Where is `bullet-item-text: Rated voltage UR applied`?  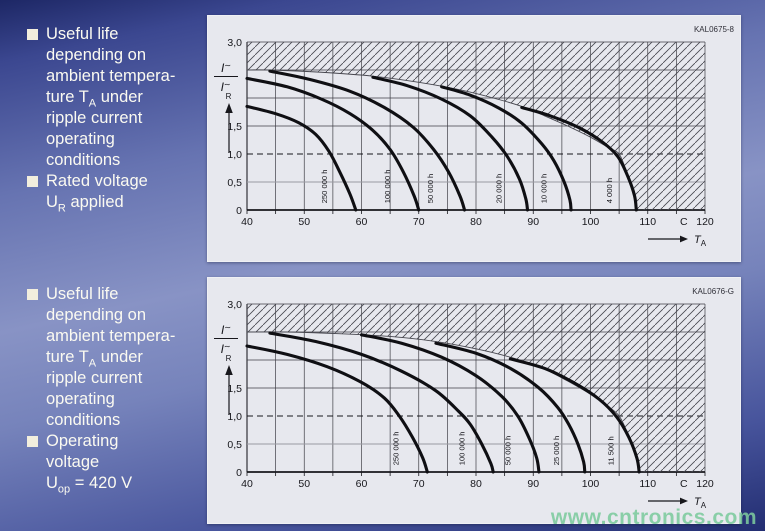
bullet-item-text: Rated voltage UR applied is located at coordinates (97, 193).